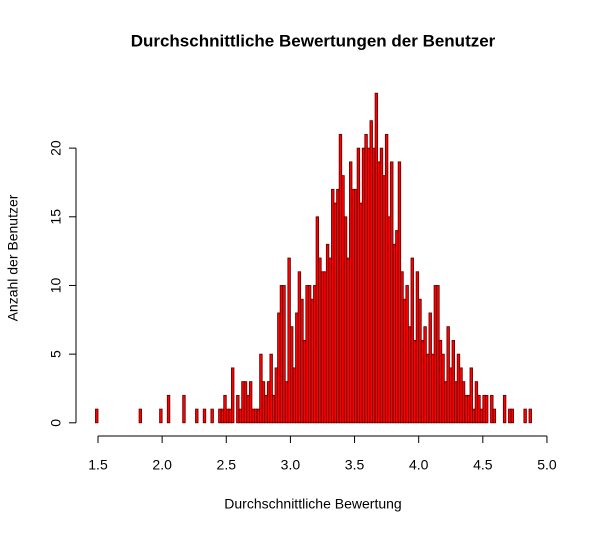  Describe the element at coordinates (56, 217) in the screenshot. I see `y-tick-label: 15` at that location.